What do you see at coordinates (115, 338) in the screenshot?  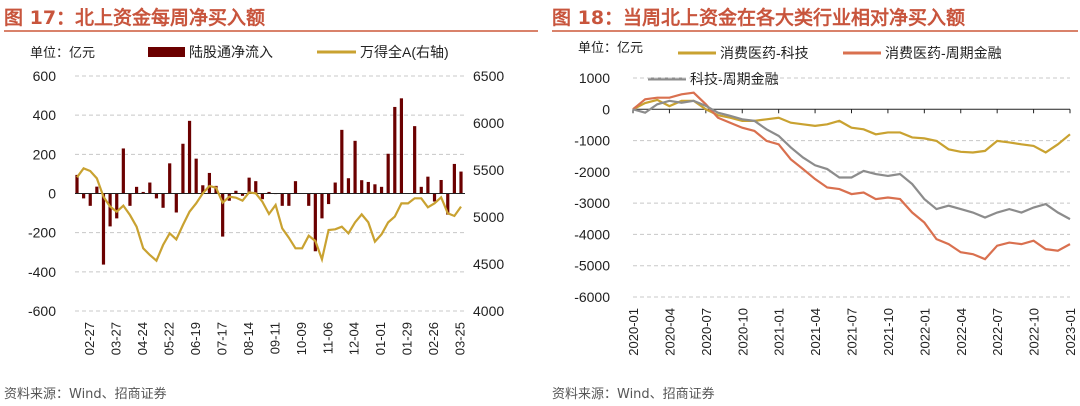 I see `x-tick-label: 03-27` at bounding box center [115, 338].